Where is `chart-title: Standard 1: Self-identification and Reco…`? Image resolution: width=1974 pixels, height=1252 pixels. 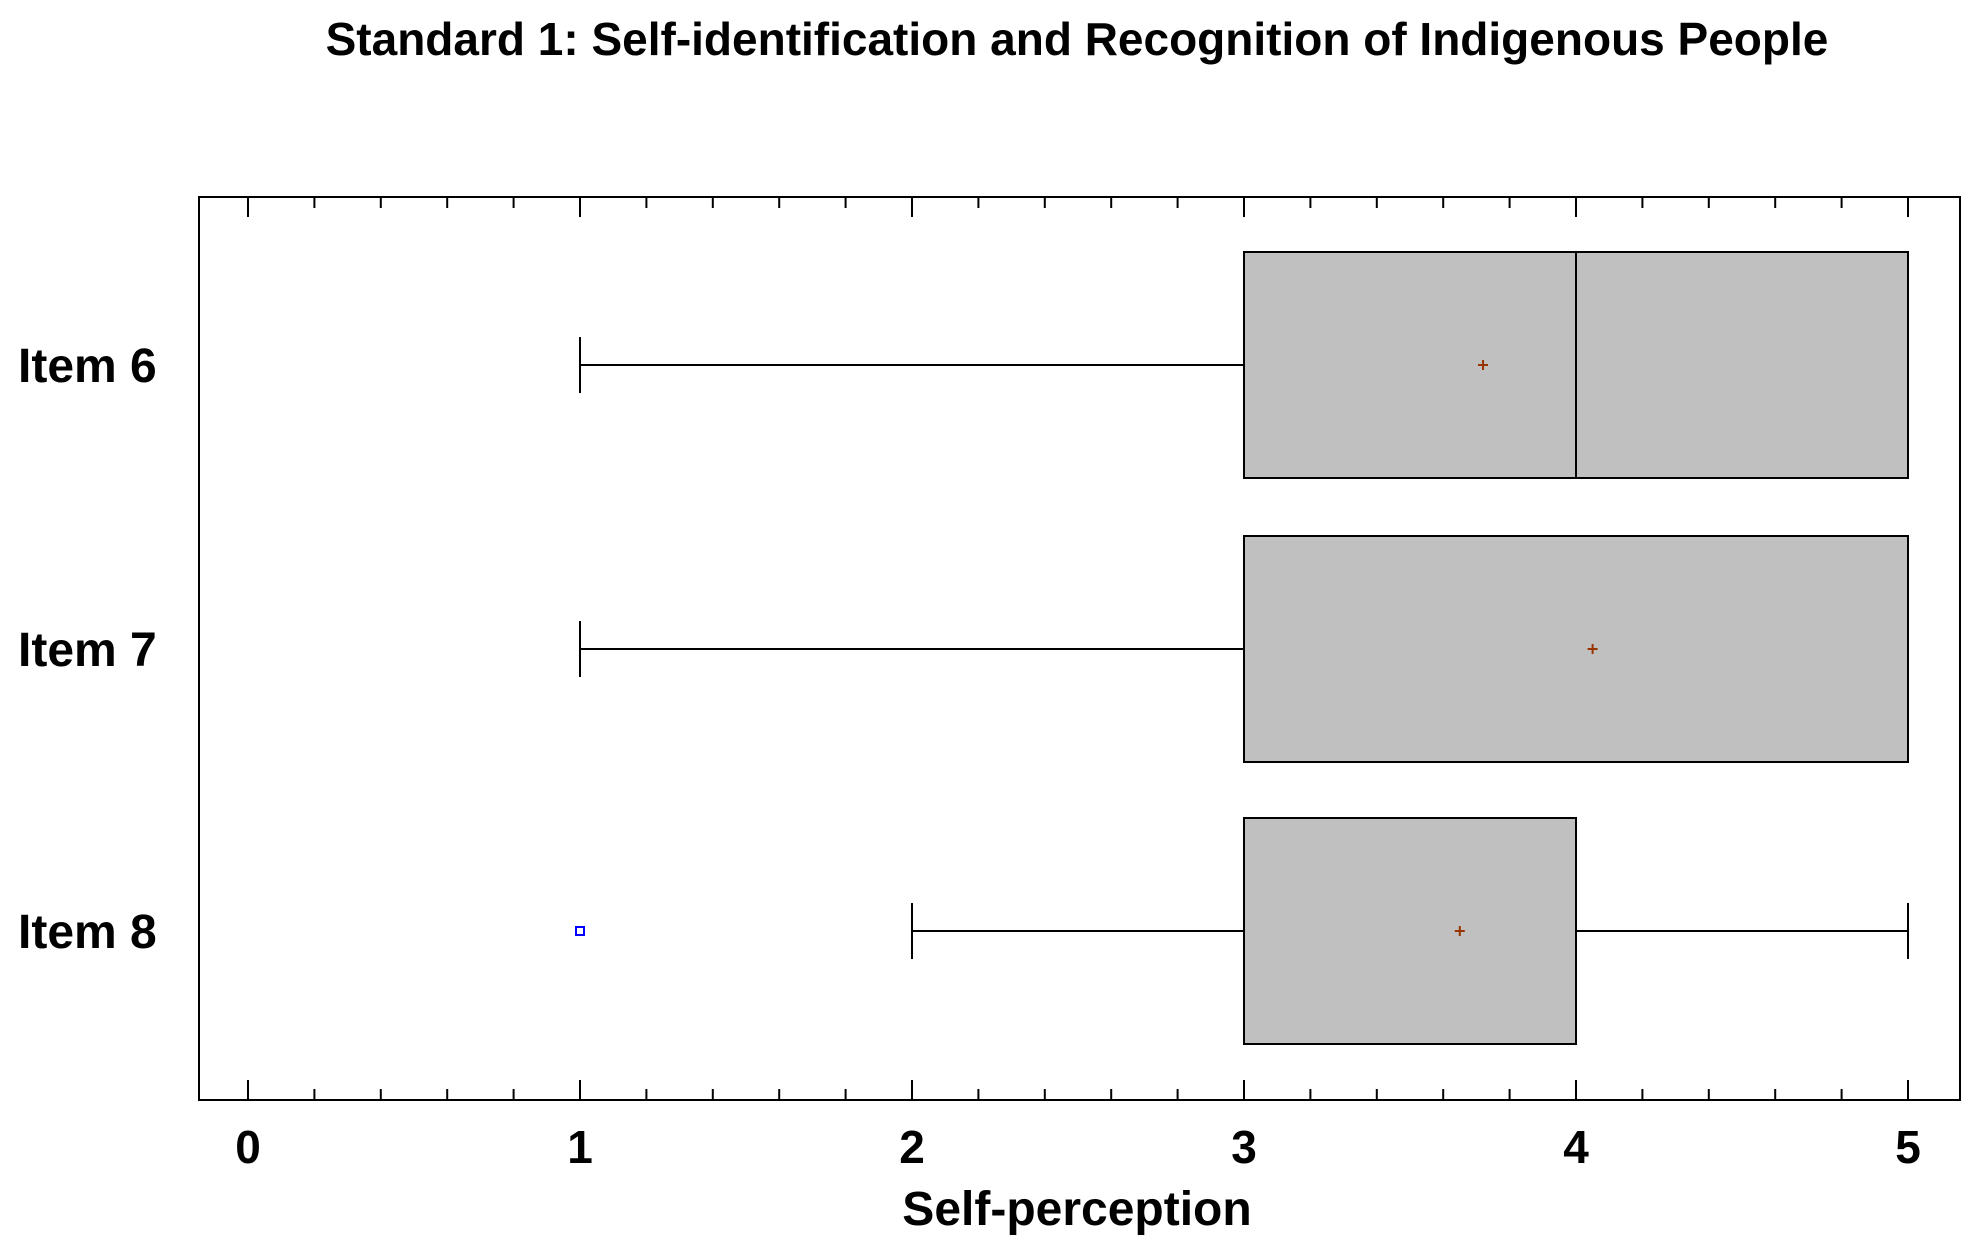
chart-title: Standard 1: Self-identification and Reco… is located at coordinates (1077, 39).